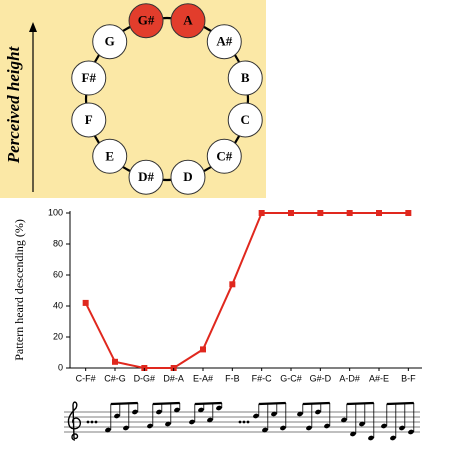 The image size is (454, 451). What do you see at coordinates (58, 305) in the screenshot?
I see `y-tick-label: 40` at bounding box center [58, 305].